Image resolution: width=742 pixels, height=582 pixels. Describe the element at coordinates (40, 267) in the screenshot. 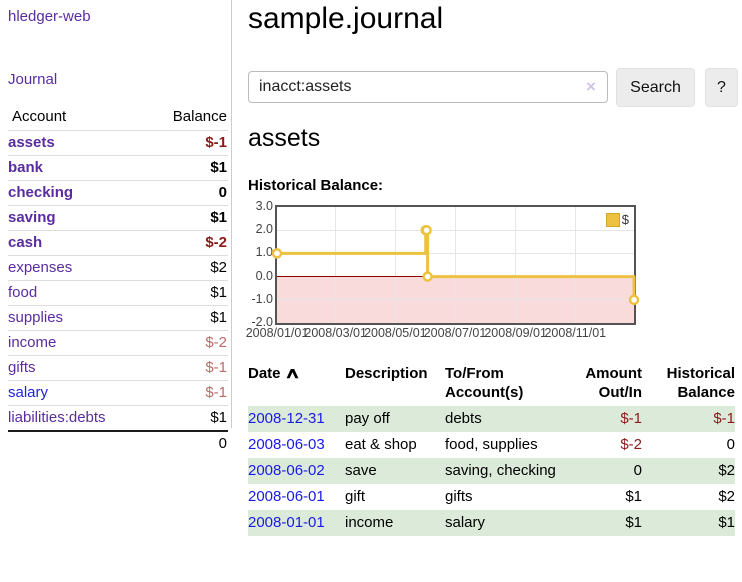

I see `account-link-expenses: expenses` at that location.